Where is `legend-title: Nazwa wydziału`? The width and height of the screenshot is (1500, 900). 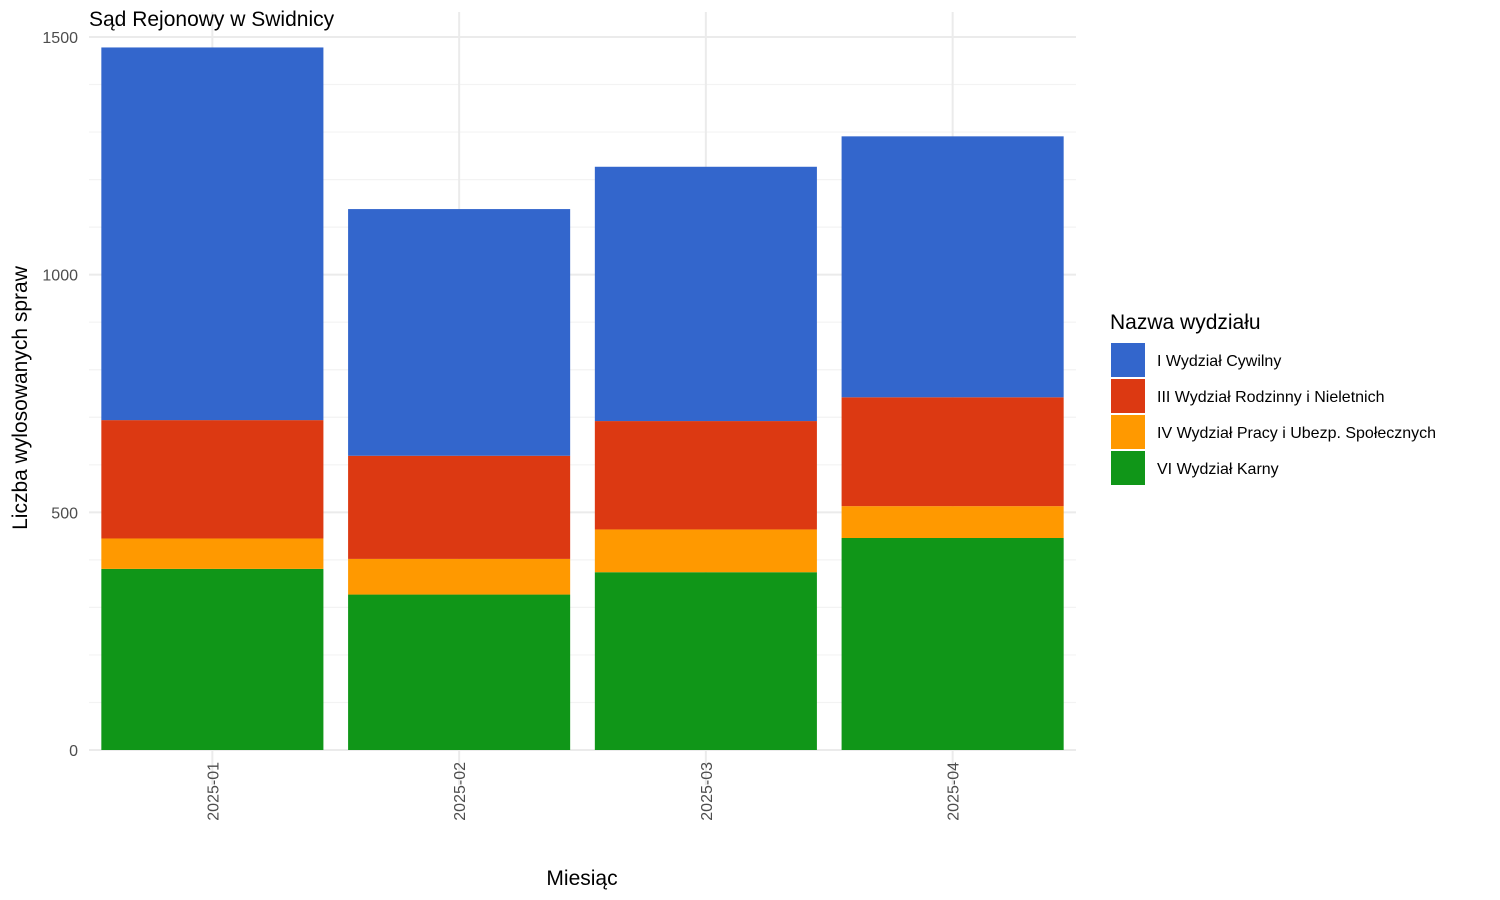 legend-title: Nazwa wydziału is located at coordinates (1185, 322).